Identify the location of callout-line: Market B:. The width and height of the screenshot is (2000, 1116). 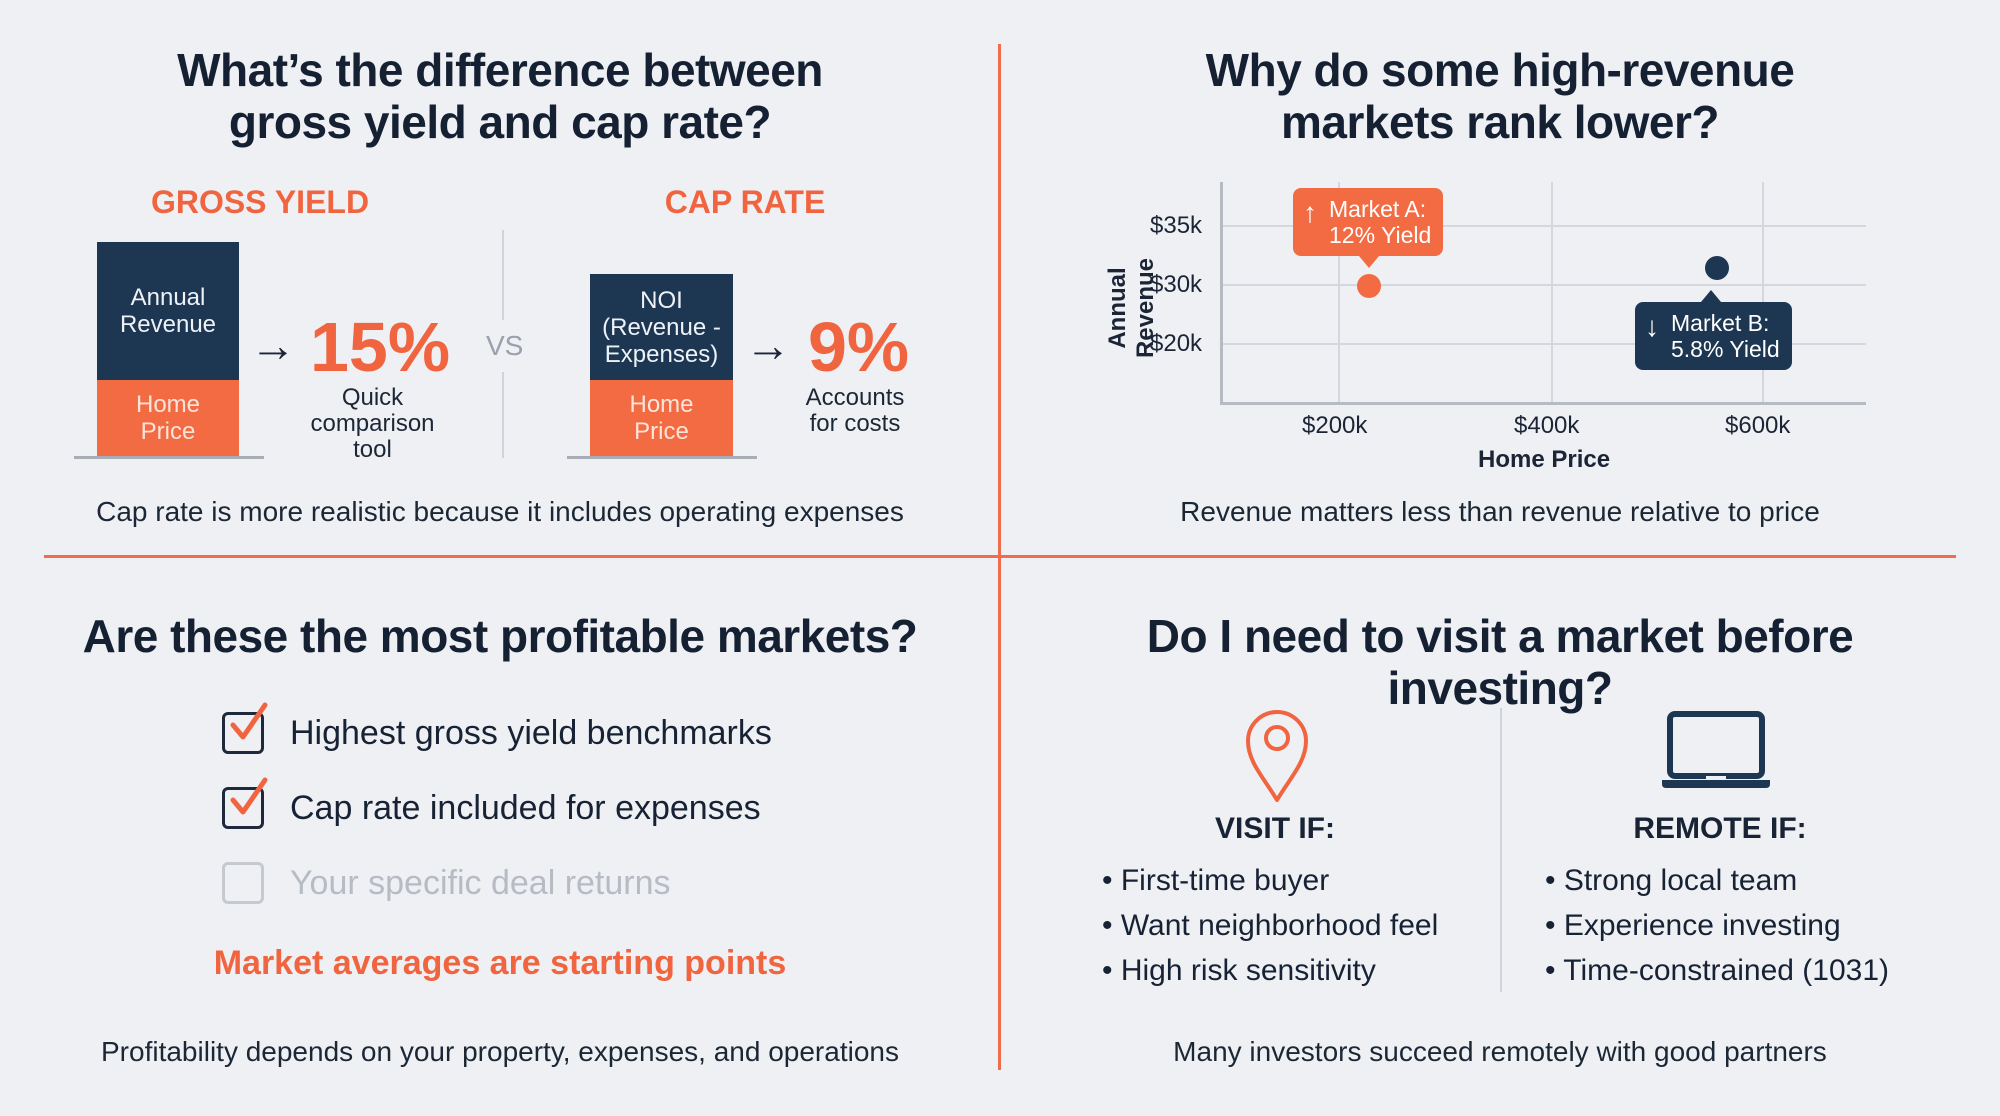
(1720, 323).